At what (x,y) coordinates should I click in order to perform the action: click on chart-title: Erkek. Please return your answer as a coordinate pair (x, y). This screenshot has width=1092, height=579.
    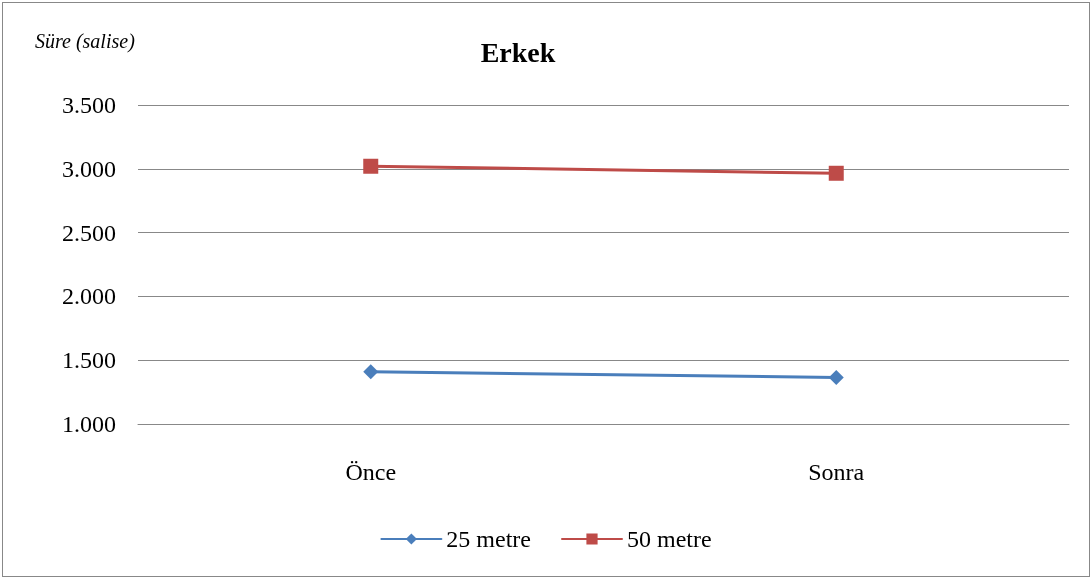
    Looking at the image, I should click on (518, 52).